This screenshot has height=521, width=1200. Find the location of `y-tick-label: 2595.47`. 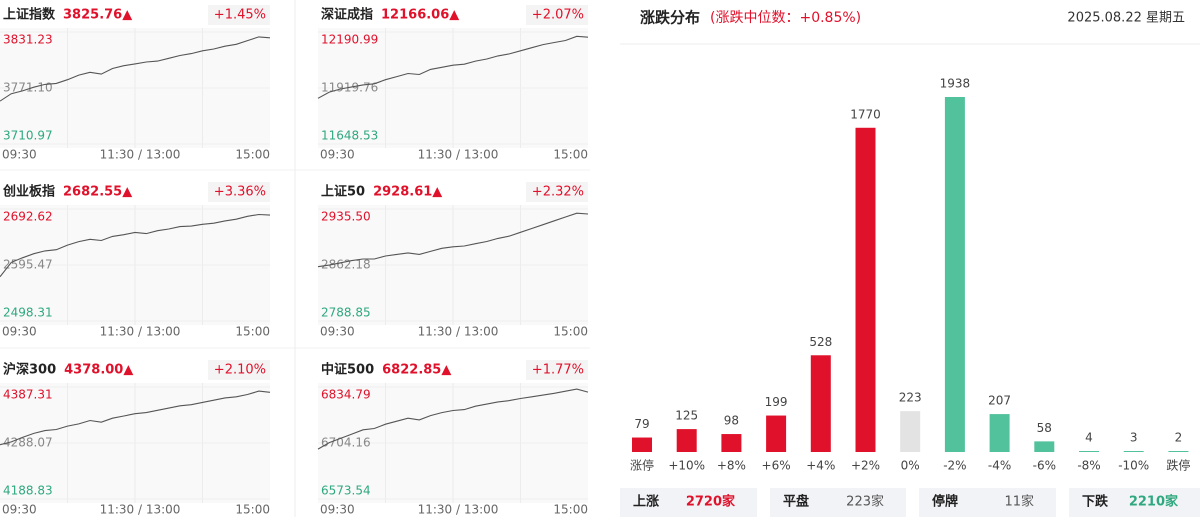

y-tick-label: 2595.47 is located at coordinates (28, 264).